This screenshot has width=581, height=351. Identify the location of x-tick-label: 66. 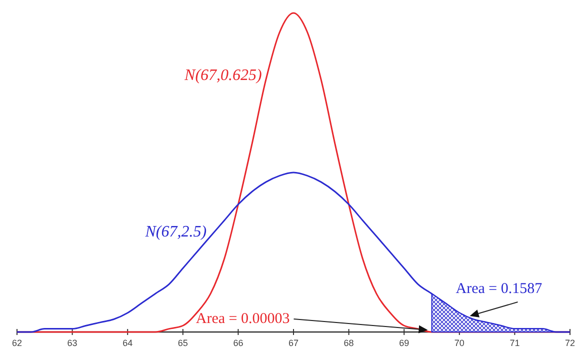
(238, 343).